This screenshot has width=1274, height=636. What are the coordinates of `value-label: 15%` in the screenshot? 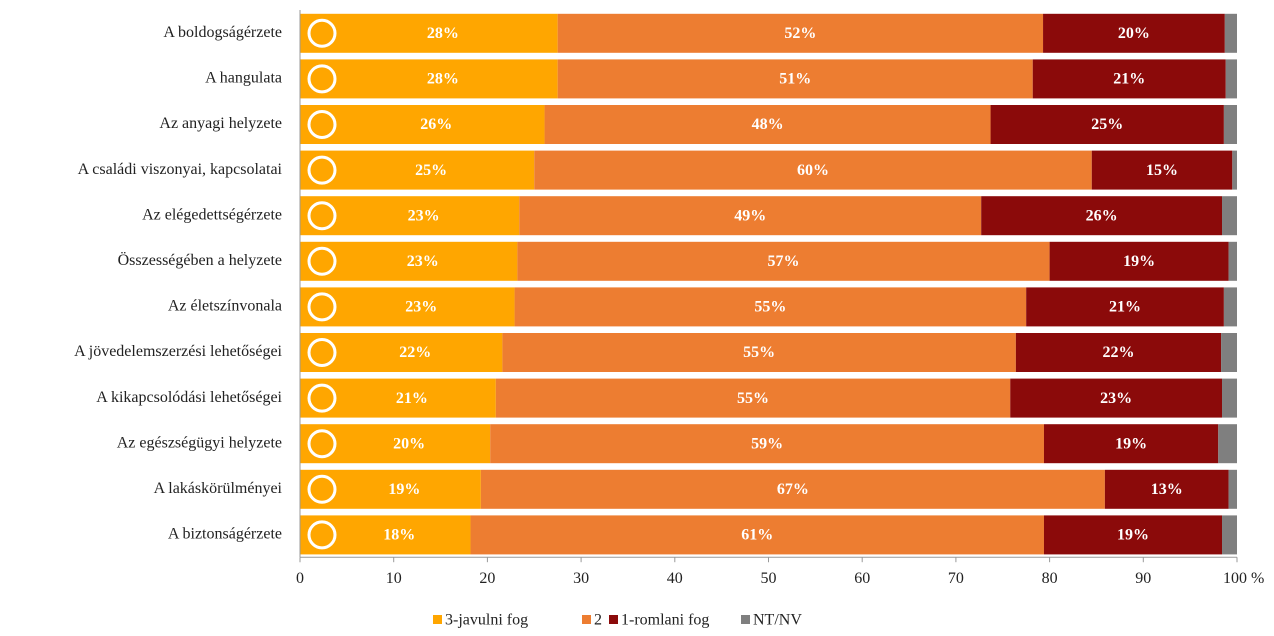 It's located at (1162, 170).